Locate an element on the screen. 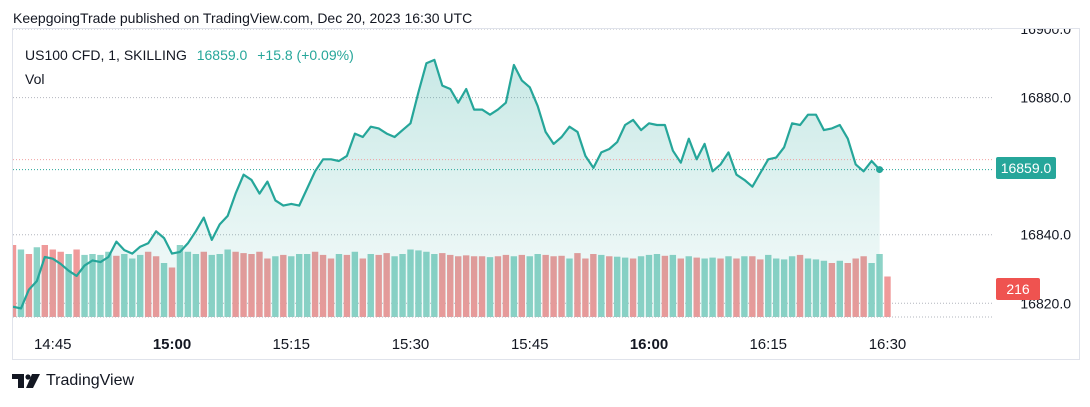 This screenshot has width=1090, height=407. x-tick-label: 15:45 is located at coordinates (530, 344).